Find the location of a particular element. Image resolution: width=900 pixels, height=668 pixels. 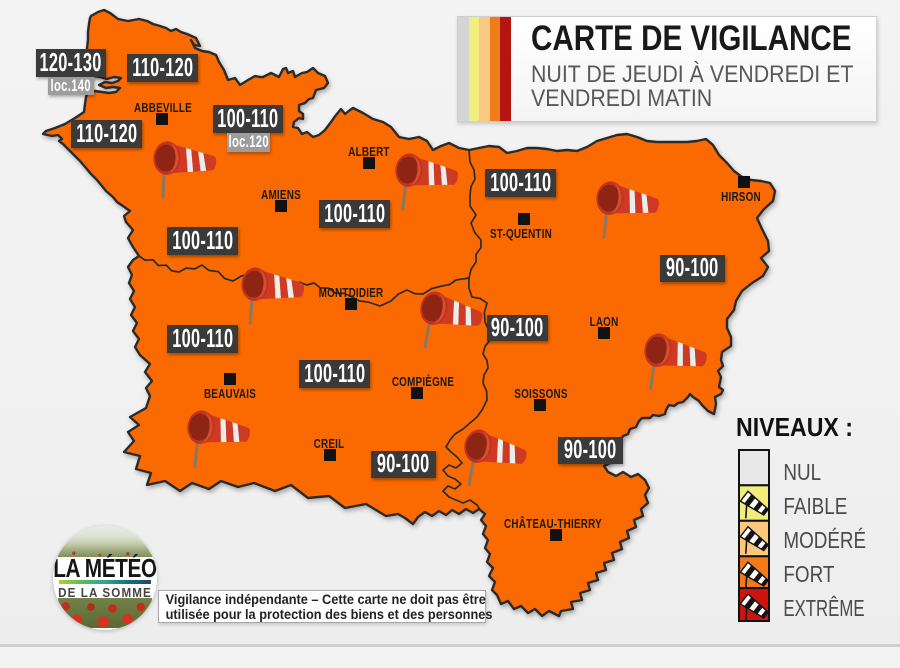

svg-text: ABBEVILLE is located at coordinates (163, 109).